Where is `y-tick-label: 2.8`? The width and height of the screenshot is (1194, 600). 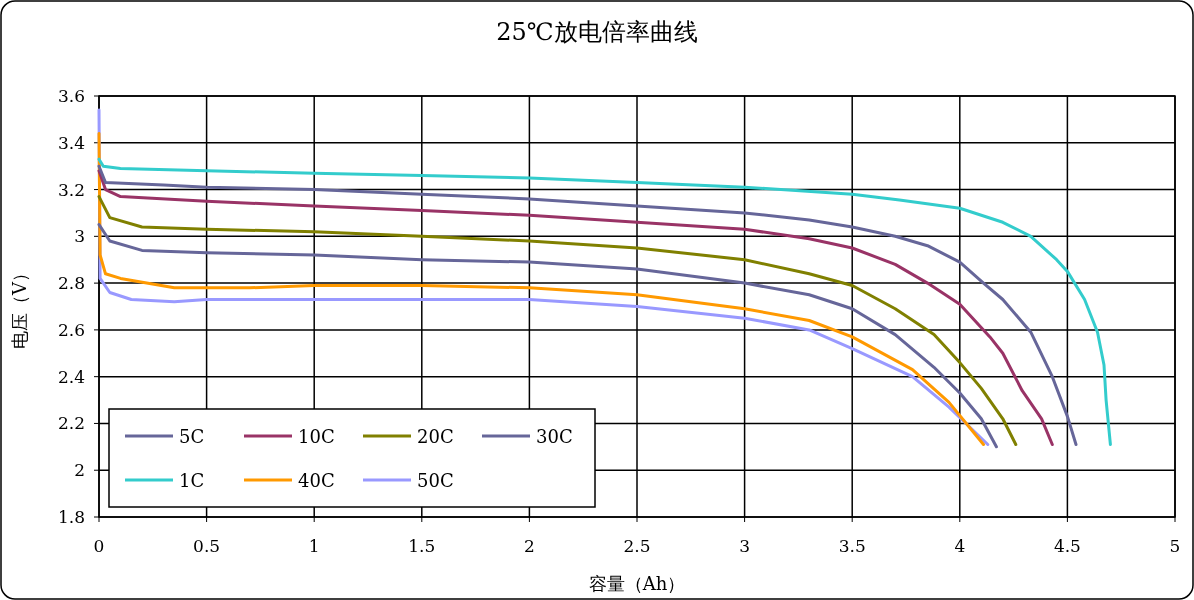
y-tick-label: 2.8 is located at coordinates (71, 283).